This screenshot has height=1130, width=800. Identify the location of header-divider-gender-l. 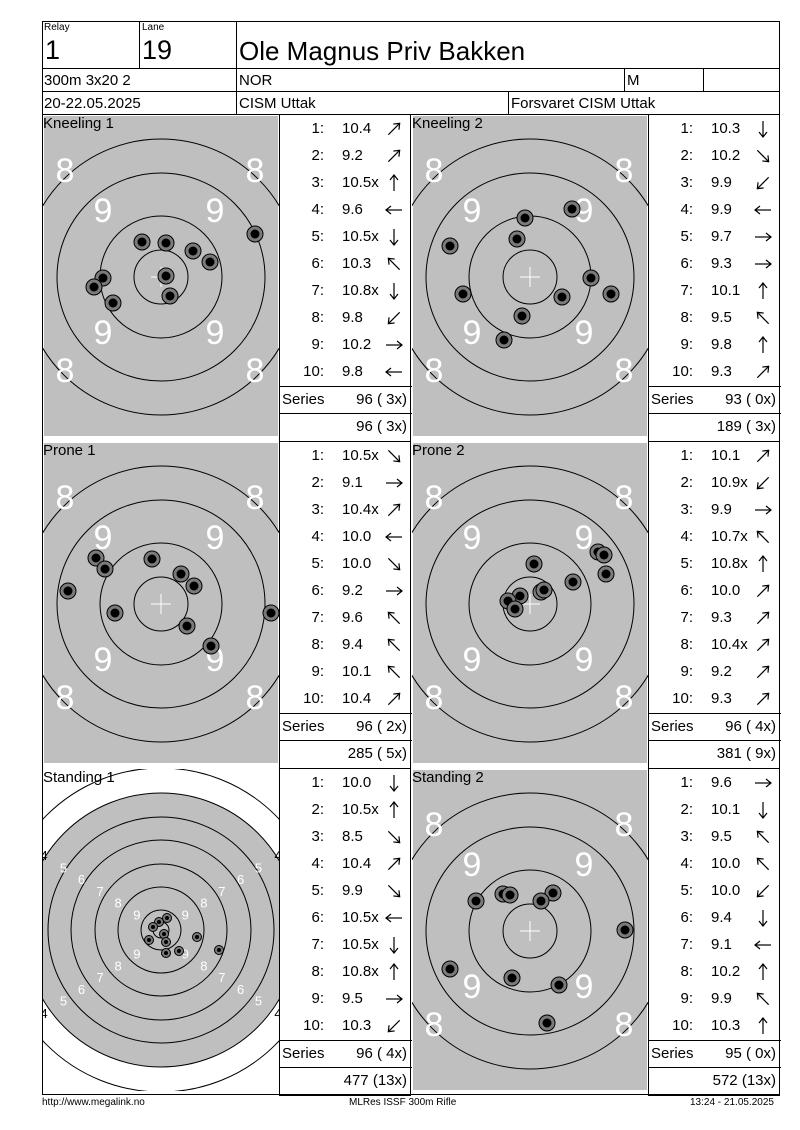
(624, 79).